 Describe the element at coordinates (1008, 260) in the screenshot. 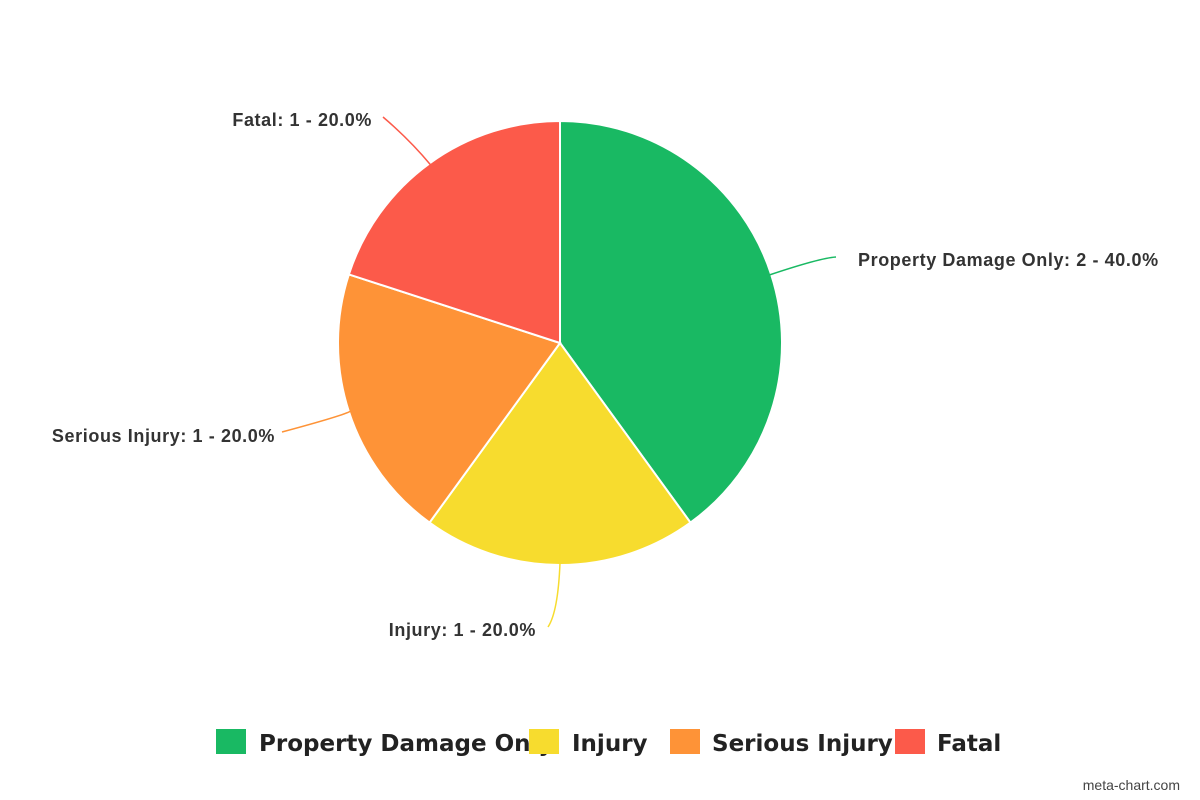

I see `data-label-property-damage-only: Property Damage Only: 2 - 40.0%` at that location.